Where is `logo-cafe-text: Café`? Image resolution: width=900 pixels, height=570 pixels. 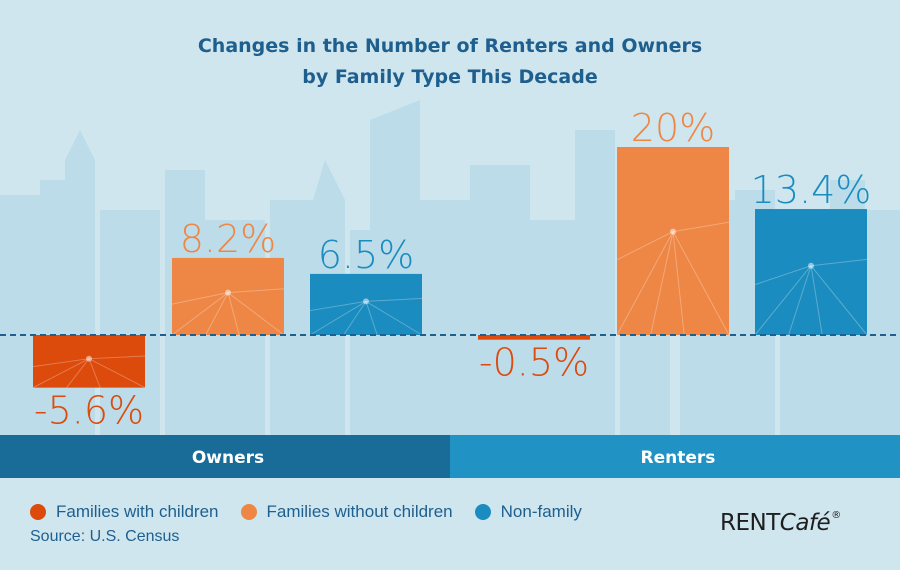
logo-cafe-text: Café is located at coordinates (805, 523).